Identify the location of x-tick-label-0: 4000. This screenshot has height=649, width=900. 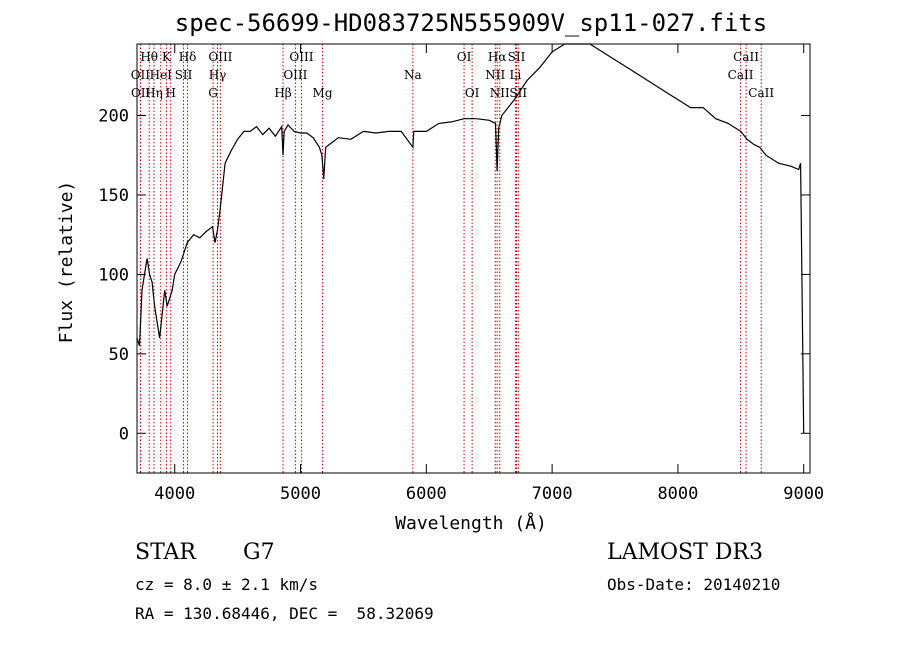
(174, 494).